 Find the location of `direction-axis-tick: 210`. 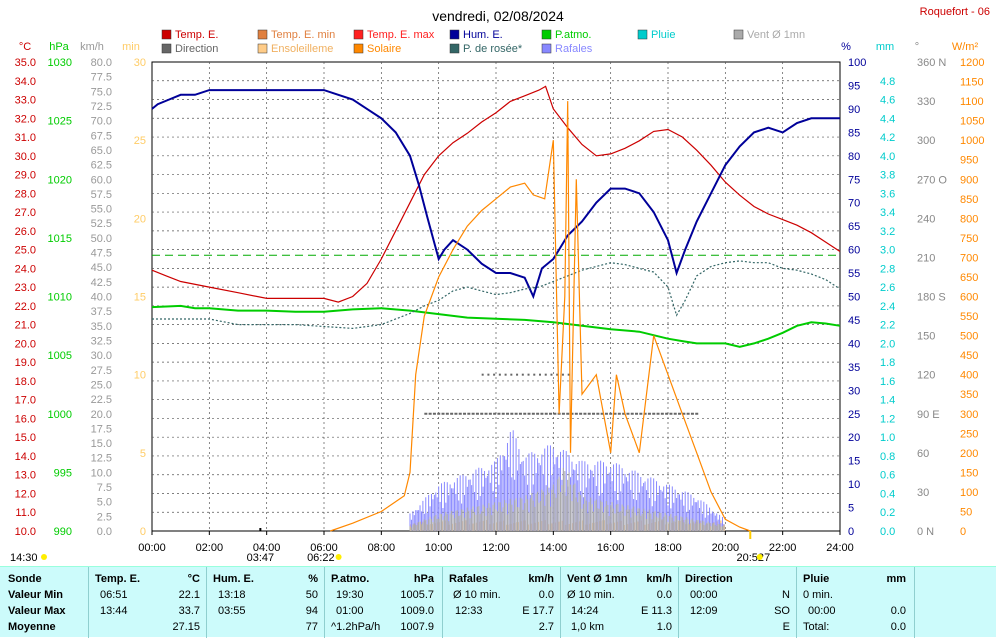

direction-axis-tick: 210 is located at coordinates (926, 258).